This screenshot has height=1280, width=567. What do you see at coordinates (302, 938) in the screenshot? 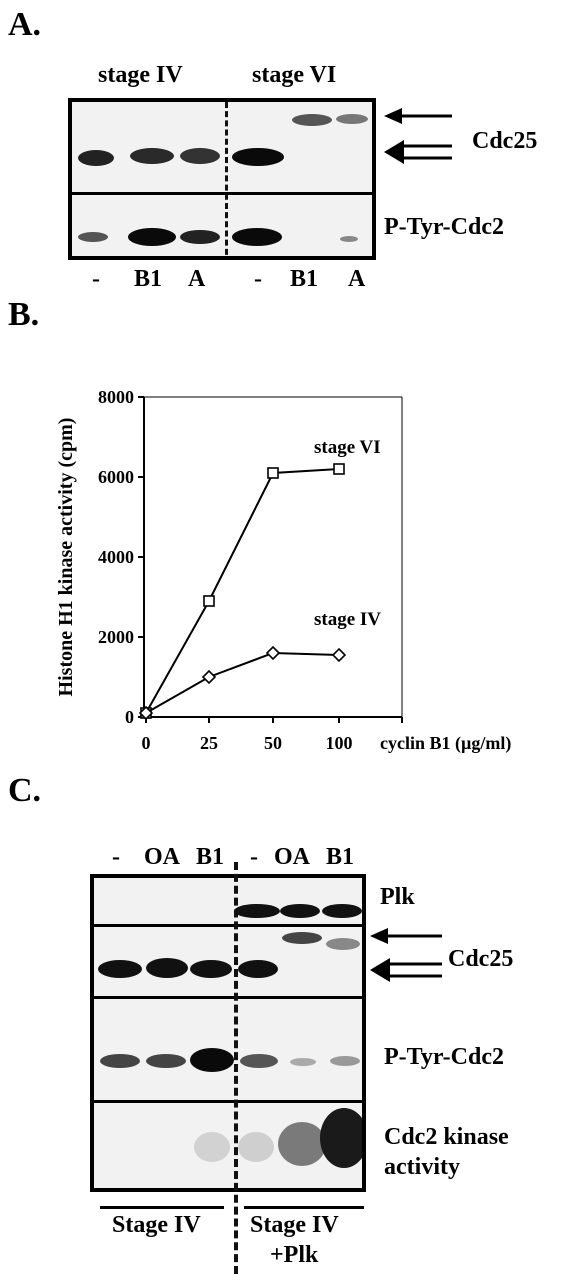
I see `panel-c-cdc25-band-lane5` at bounding box center [302, 938].